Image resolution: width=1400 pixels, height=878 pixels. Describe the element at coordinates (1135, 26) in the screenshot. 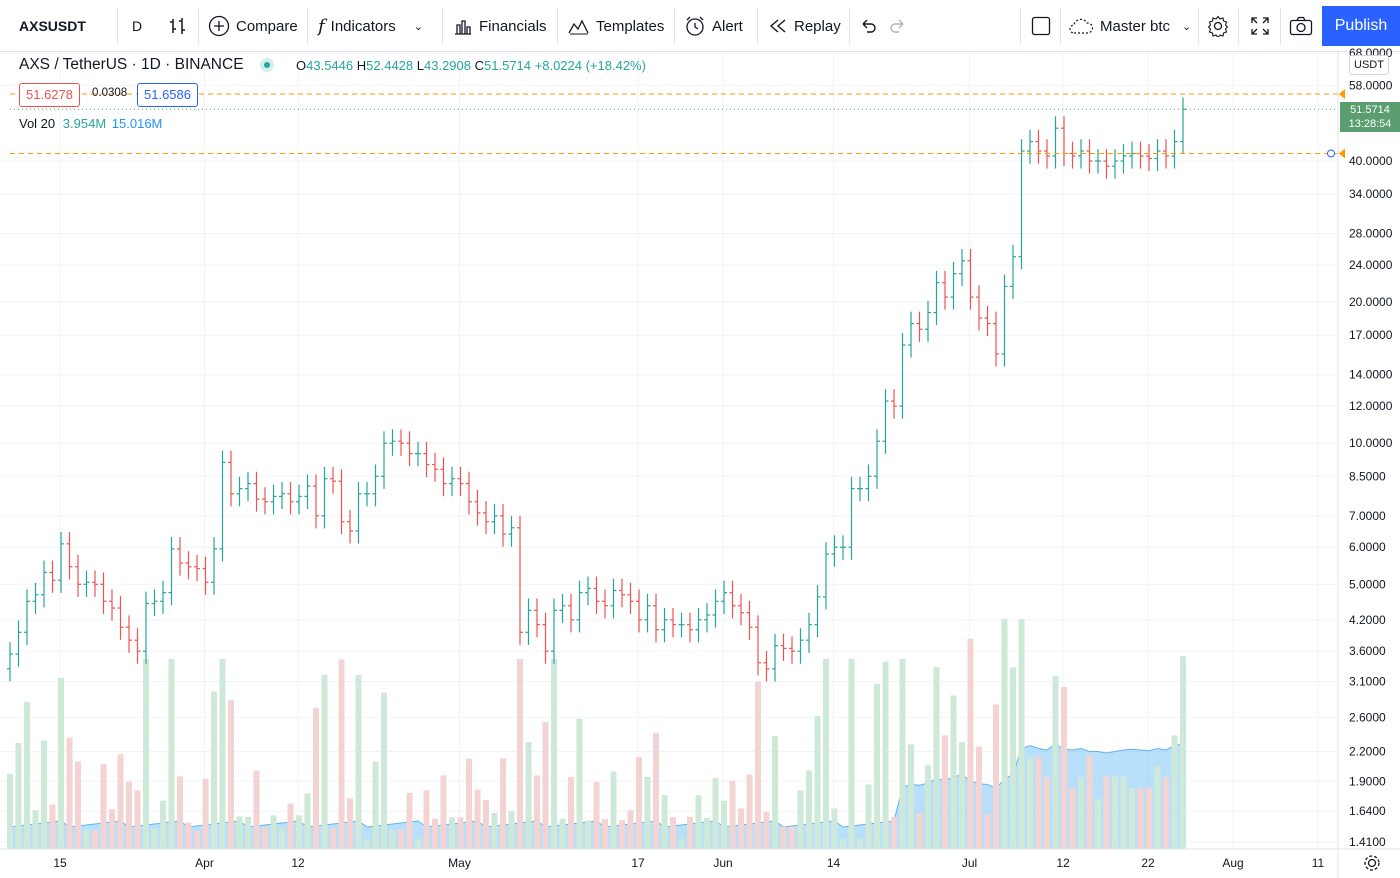

I see `layout-name: Master btc` at that location.